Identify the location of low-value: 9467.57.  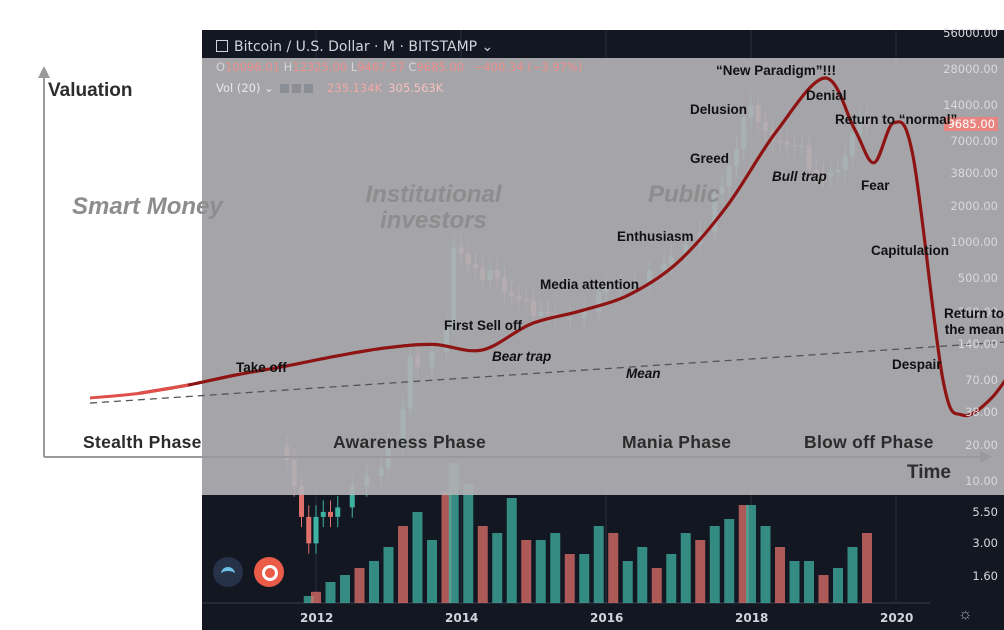
(381, 67).